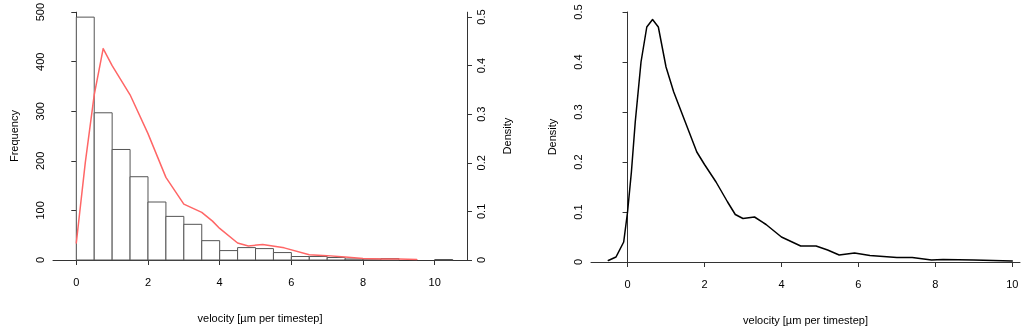  Describe the element at coordinates (480, 163) in the screenshot. I see `y2-tick-label: 0.2` at that location.